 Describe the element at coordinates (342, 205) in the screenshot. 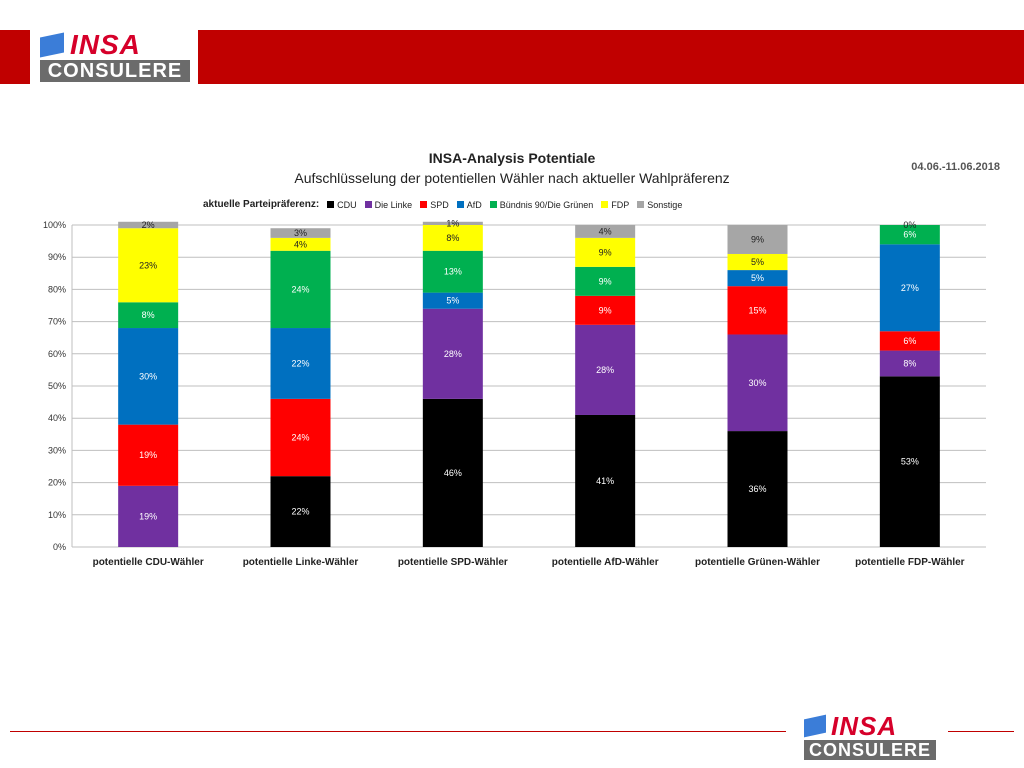

I see `legend-item-cdu: CDU` at that location.